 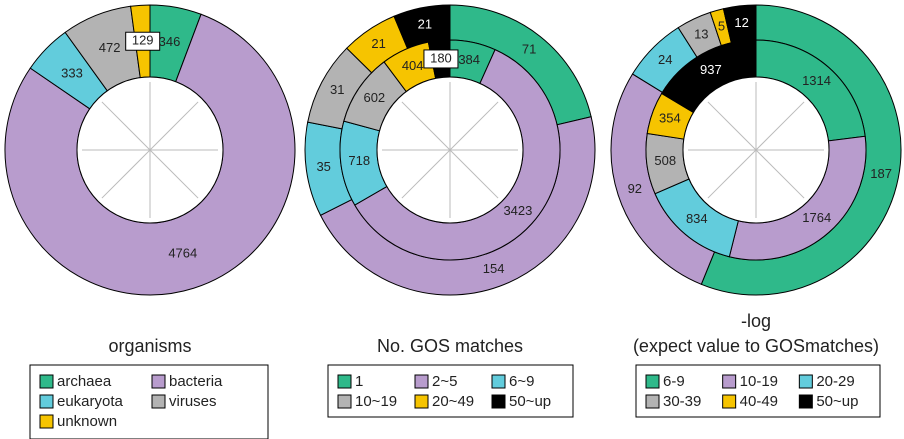 I want to click on legend-label: 20-29, so click(x=835, y=381).